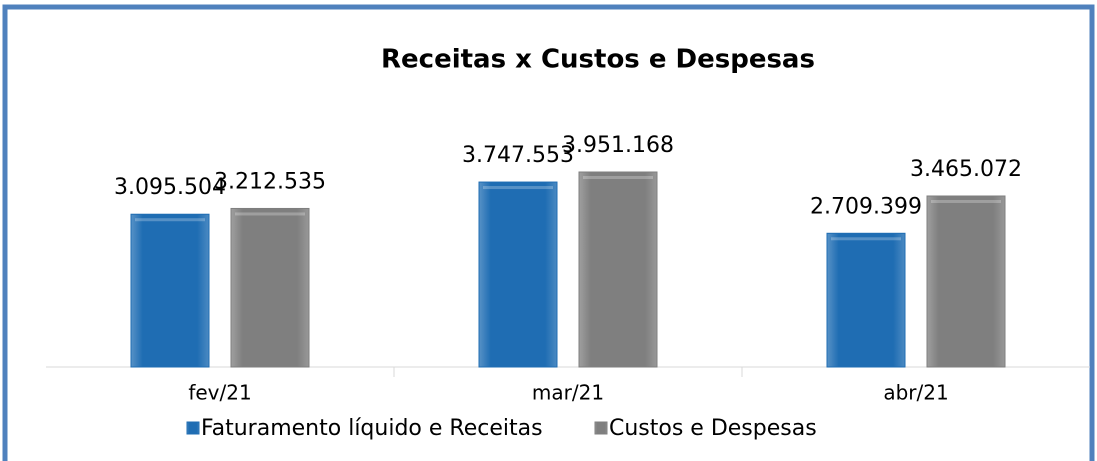  I want to click on chart-title: Receitas x Custos e Despesas, so click(598, 60).